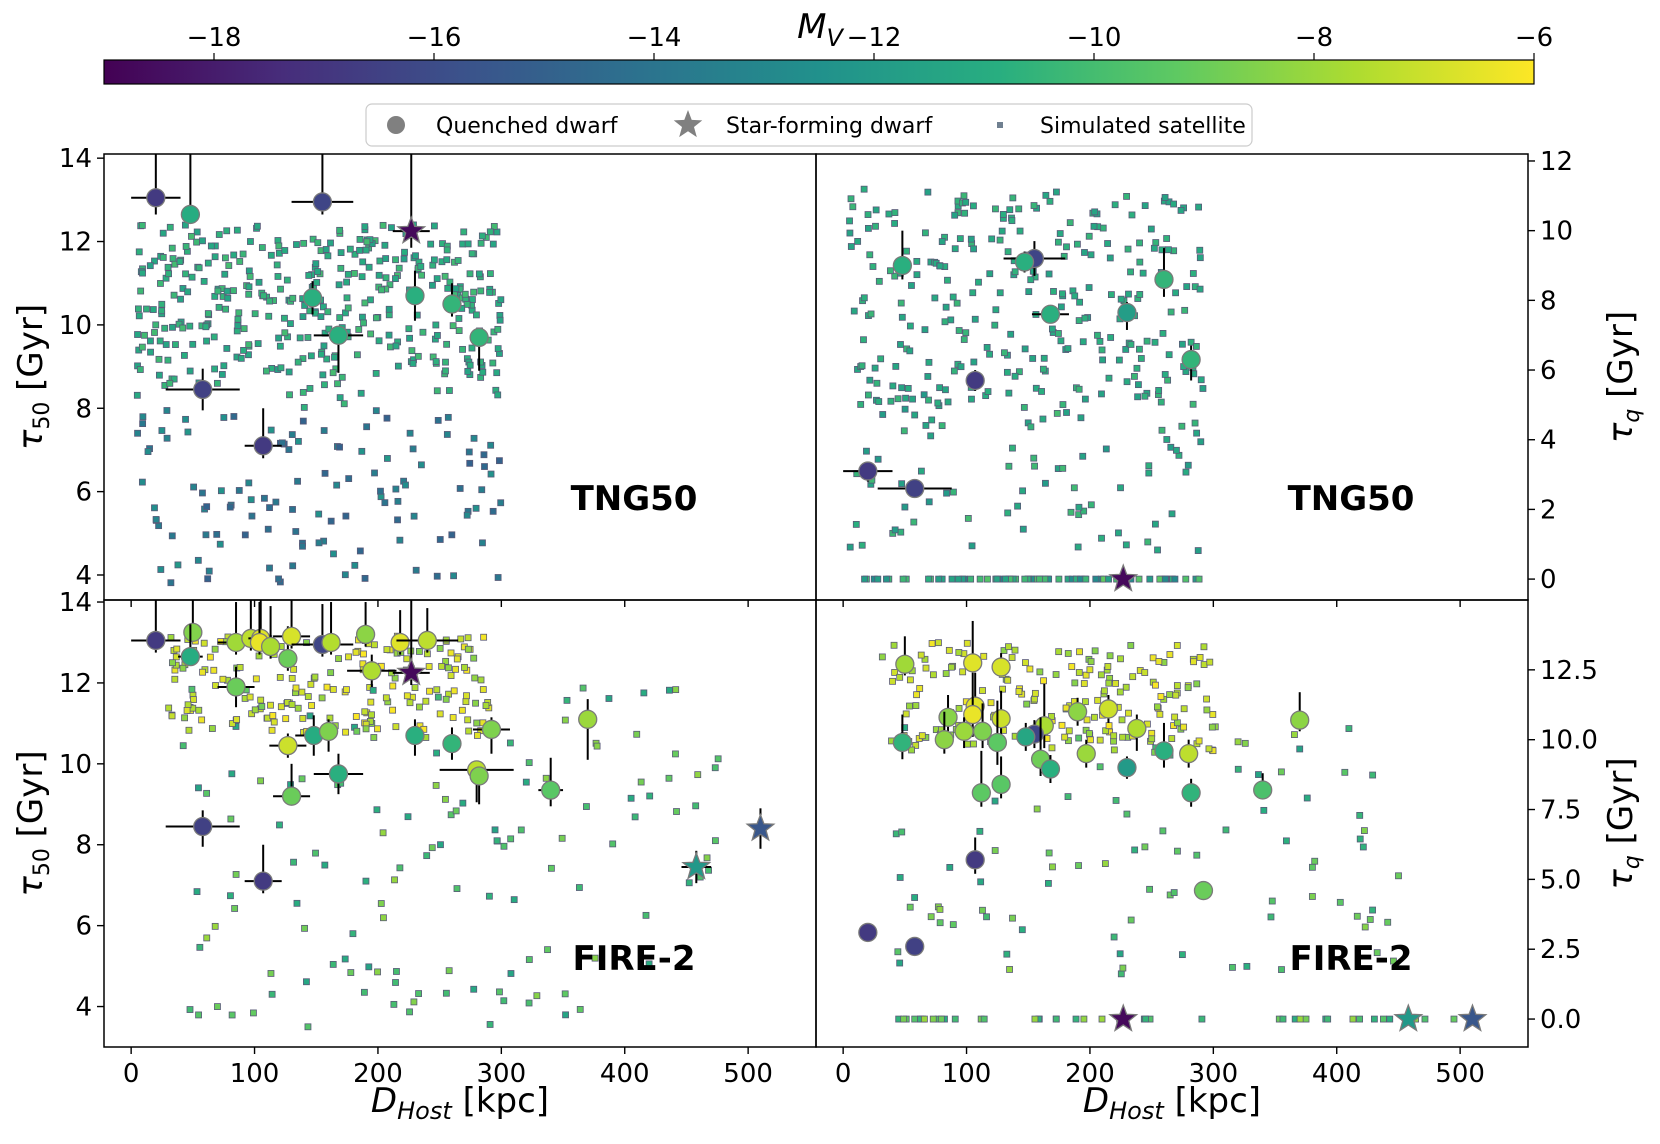 The width and height of the screenshot is (1660, 1144). Describe the element at coordinates (31, 799) in the screenshot. I see `y-label-unit: [Gyr]` at that location.